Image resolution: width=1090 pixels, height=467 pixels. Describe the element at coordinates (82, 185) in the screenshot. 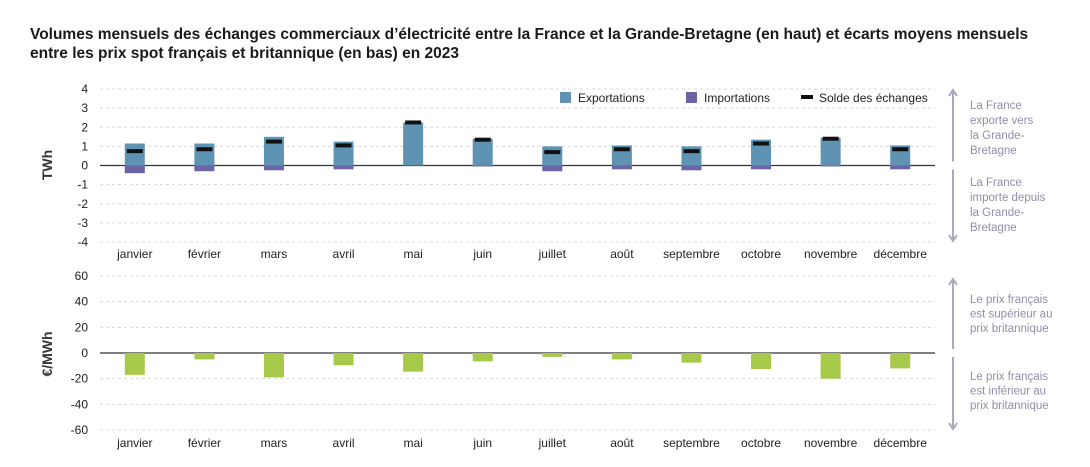

I see `top-y-tick-label: -1` at that location.